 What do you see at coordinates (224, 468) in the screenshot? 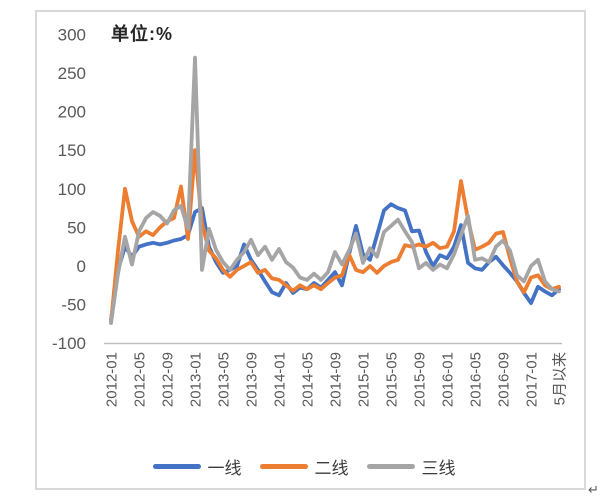
I see `legend-label-tier1: 一线` at bounding box center [224, 468].